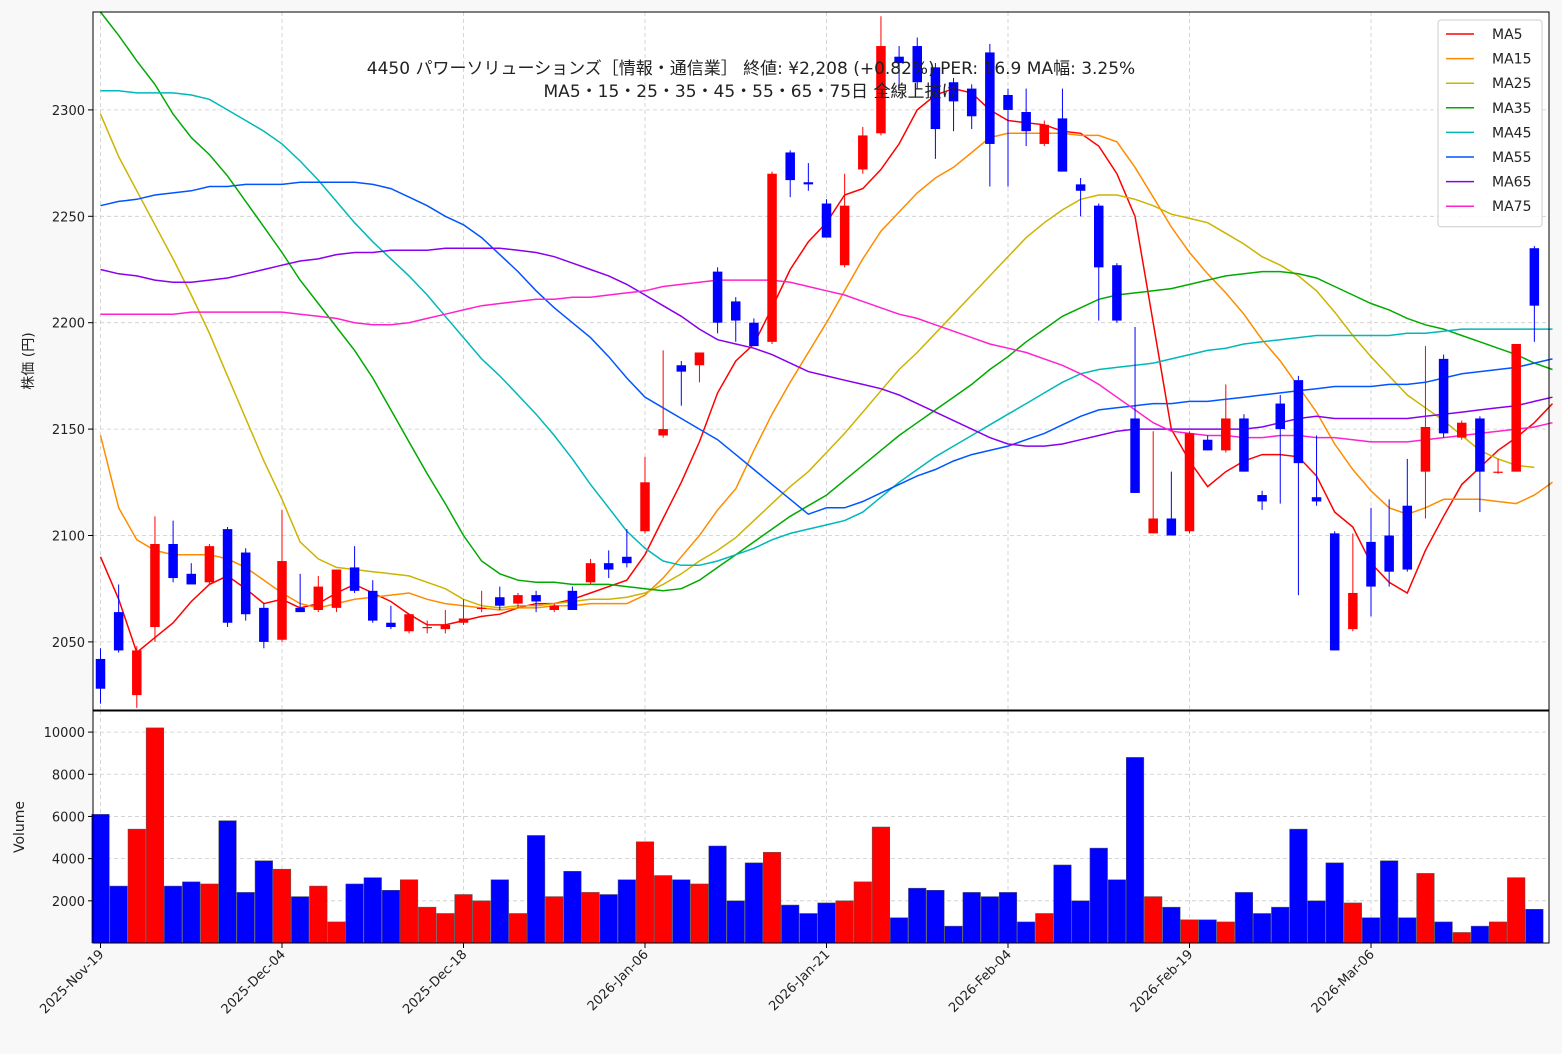  Describe the element at coordinates (29, 360) in the screenshot. I see `price-y-label: 株価 (円)` at that location.